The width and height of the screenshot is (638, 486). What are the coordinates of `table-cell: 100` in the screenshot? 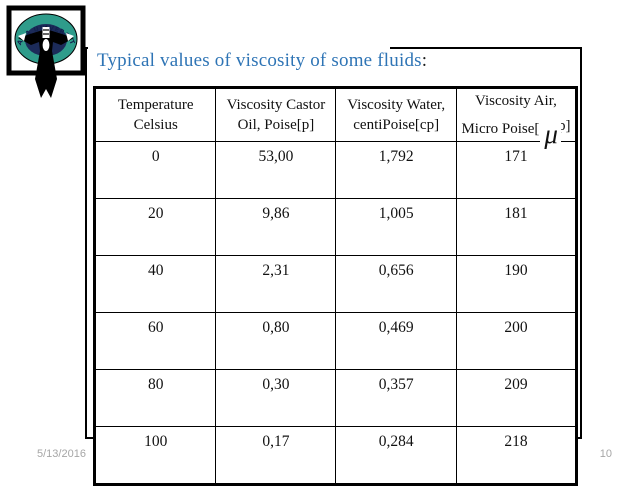 It's located at (155, 456).